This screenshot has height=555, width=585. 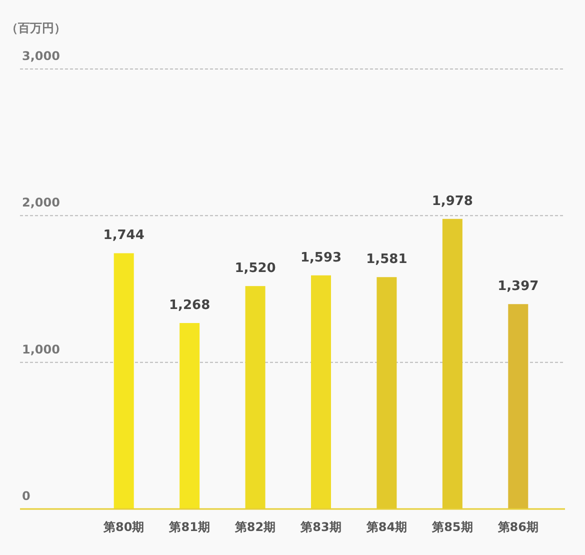 I want to click on y-tick-label: 3,000, so click(x=41, y=56).